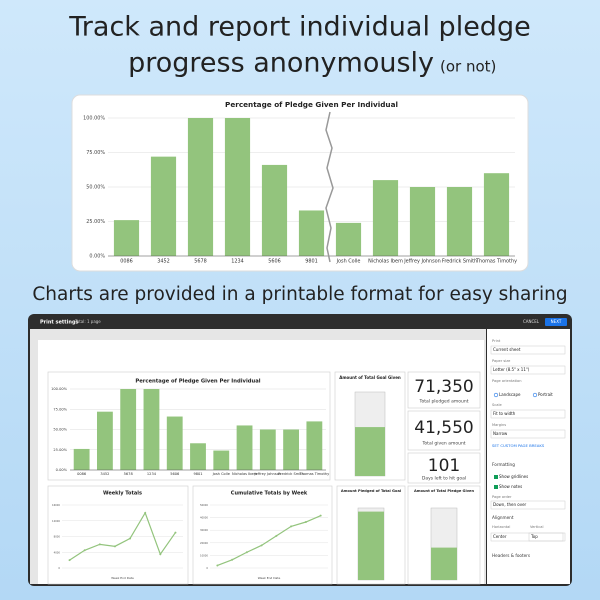  Describe the element at coordinates (370, 377) in the screenshot. I see `chart-title: Amount of Total Goal Given` at that location.